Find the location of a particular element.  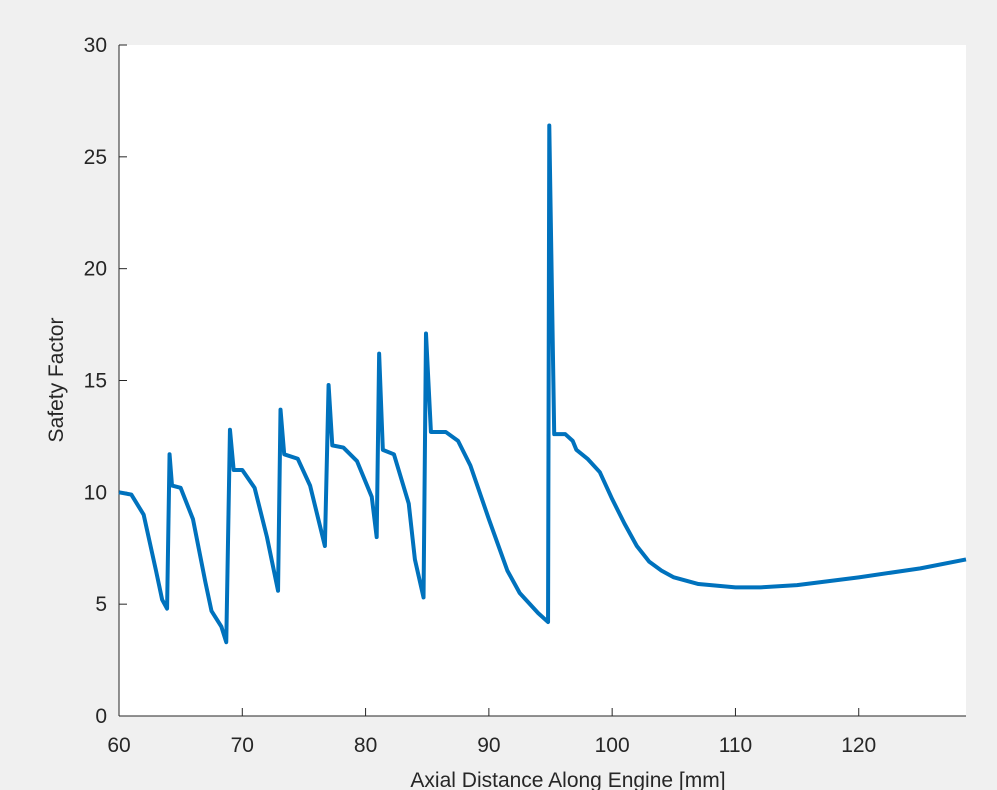

x-tick-label: 80 is located at coordinates (365, 745).